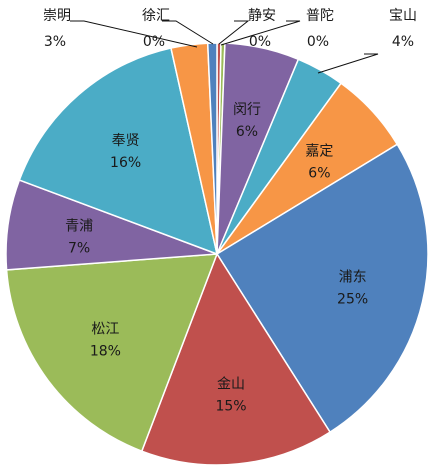 This screenshot has width=430, height=474. I want to click on slice-label-5: 浦东, so click(353, 278).